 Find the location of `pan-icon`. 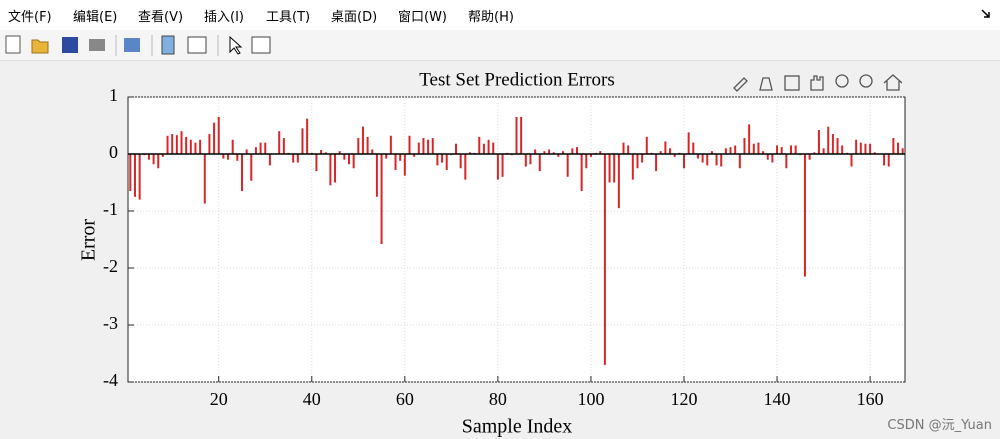

pan-icon is located at coordinates (817, 83).